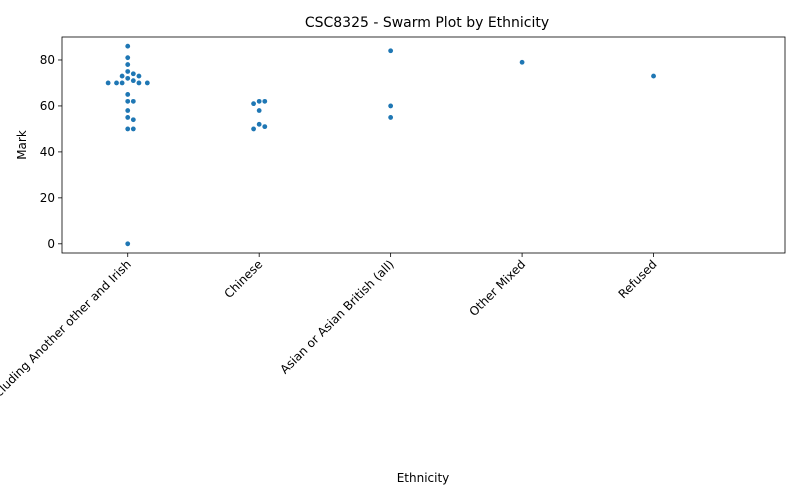 The image size is (800, 500). Describe the element at coordinates (47, 106) in the screenshot. I see `y-tick-label: 60` at that location.